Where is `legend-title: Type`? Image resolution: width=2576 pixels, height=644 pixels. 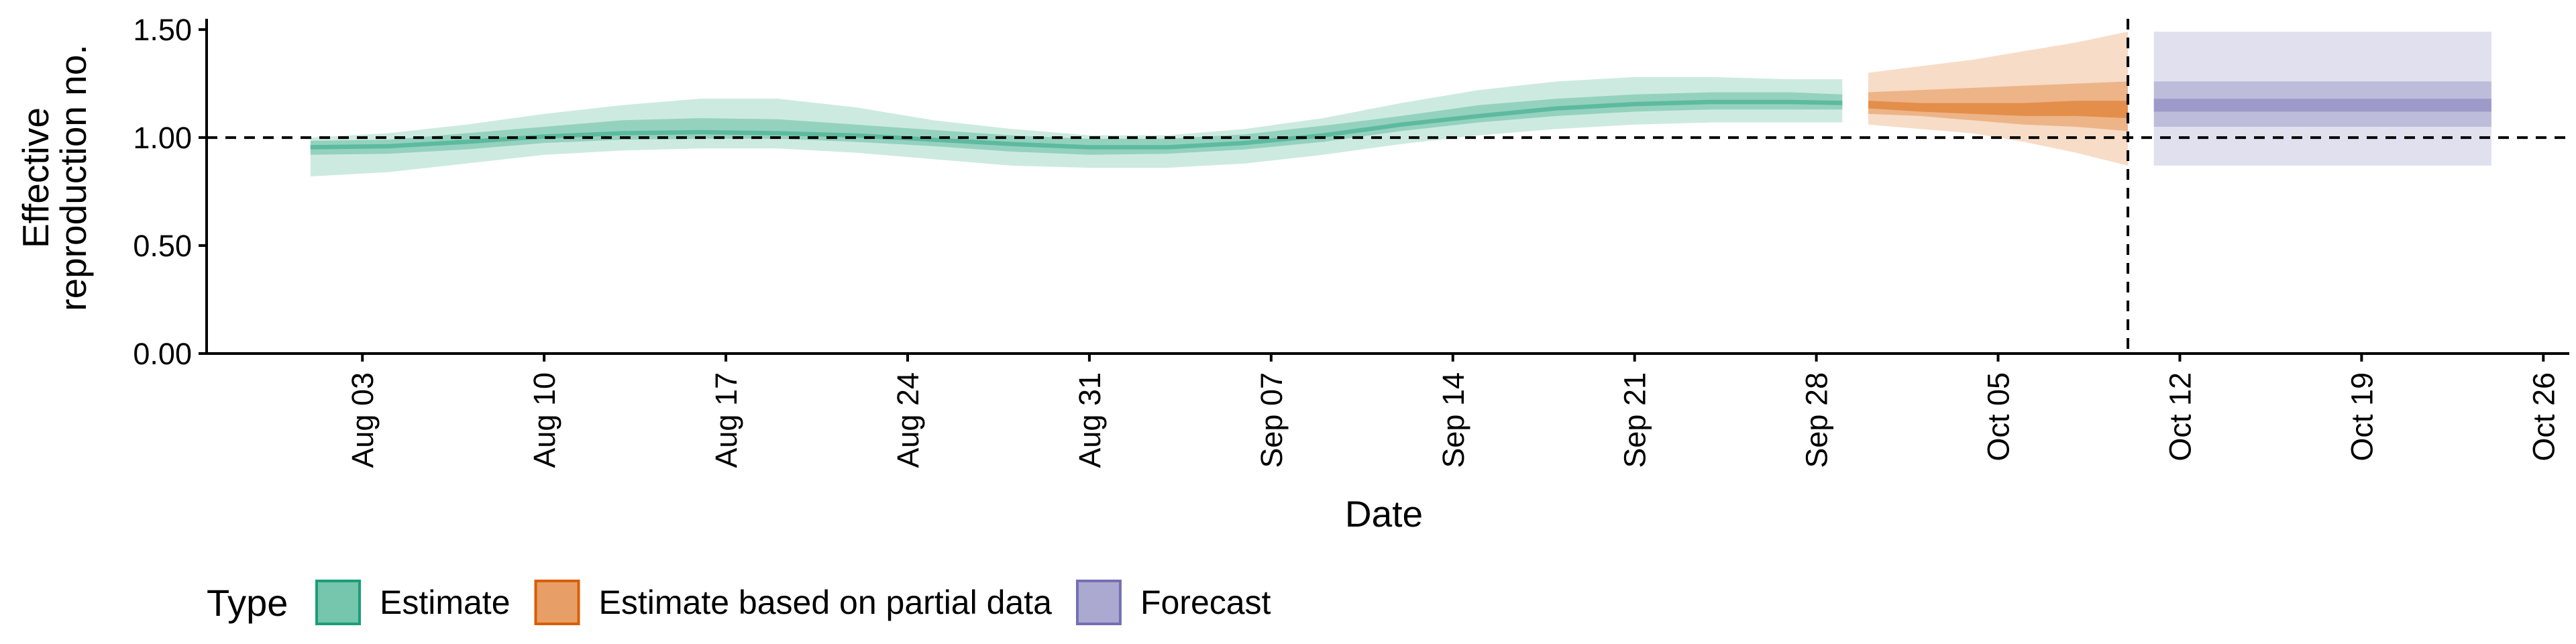 legend-title: Type is located at coordinates (247, 603).